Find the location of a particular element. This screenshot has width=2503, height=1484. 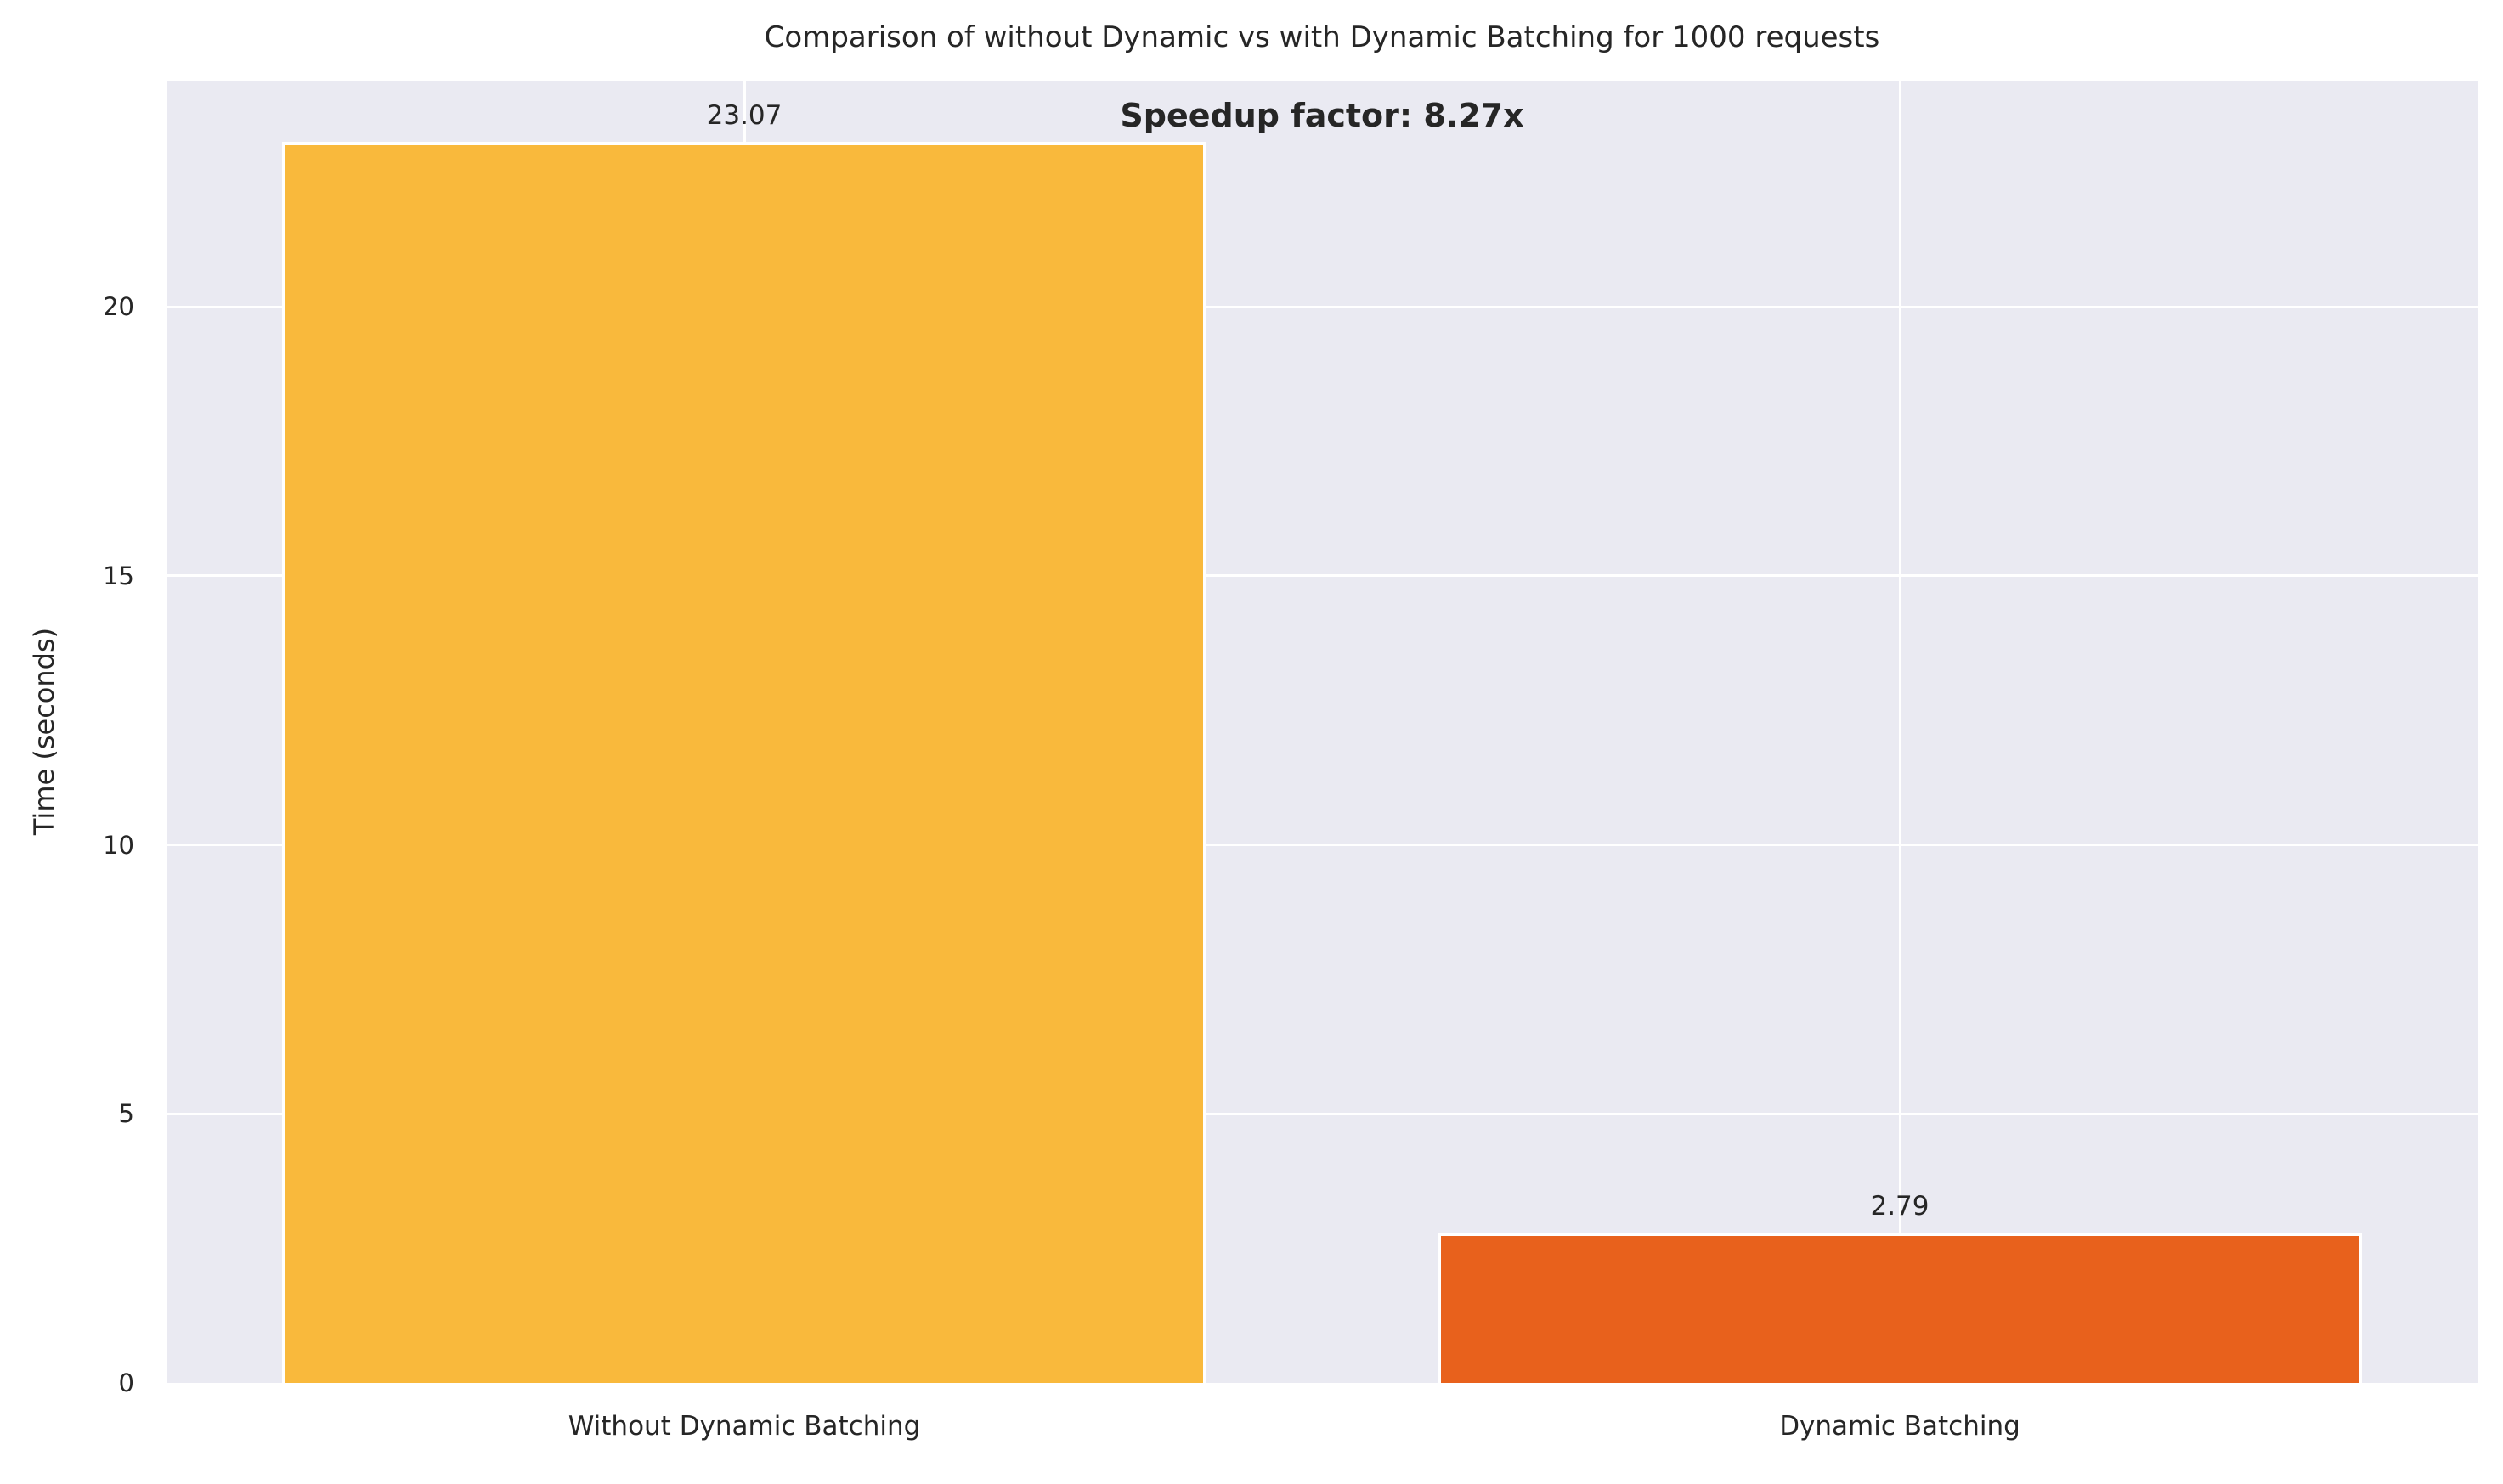

speedup-annotation: Speedup factor: 8.27x is located at coordinates (1322, 115).